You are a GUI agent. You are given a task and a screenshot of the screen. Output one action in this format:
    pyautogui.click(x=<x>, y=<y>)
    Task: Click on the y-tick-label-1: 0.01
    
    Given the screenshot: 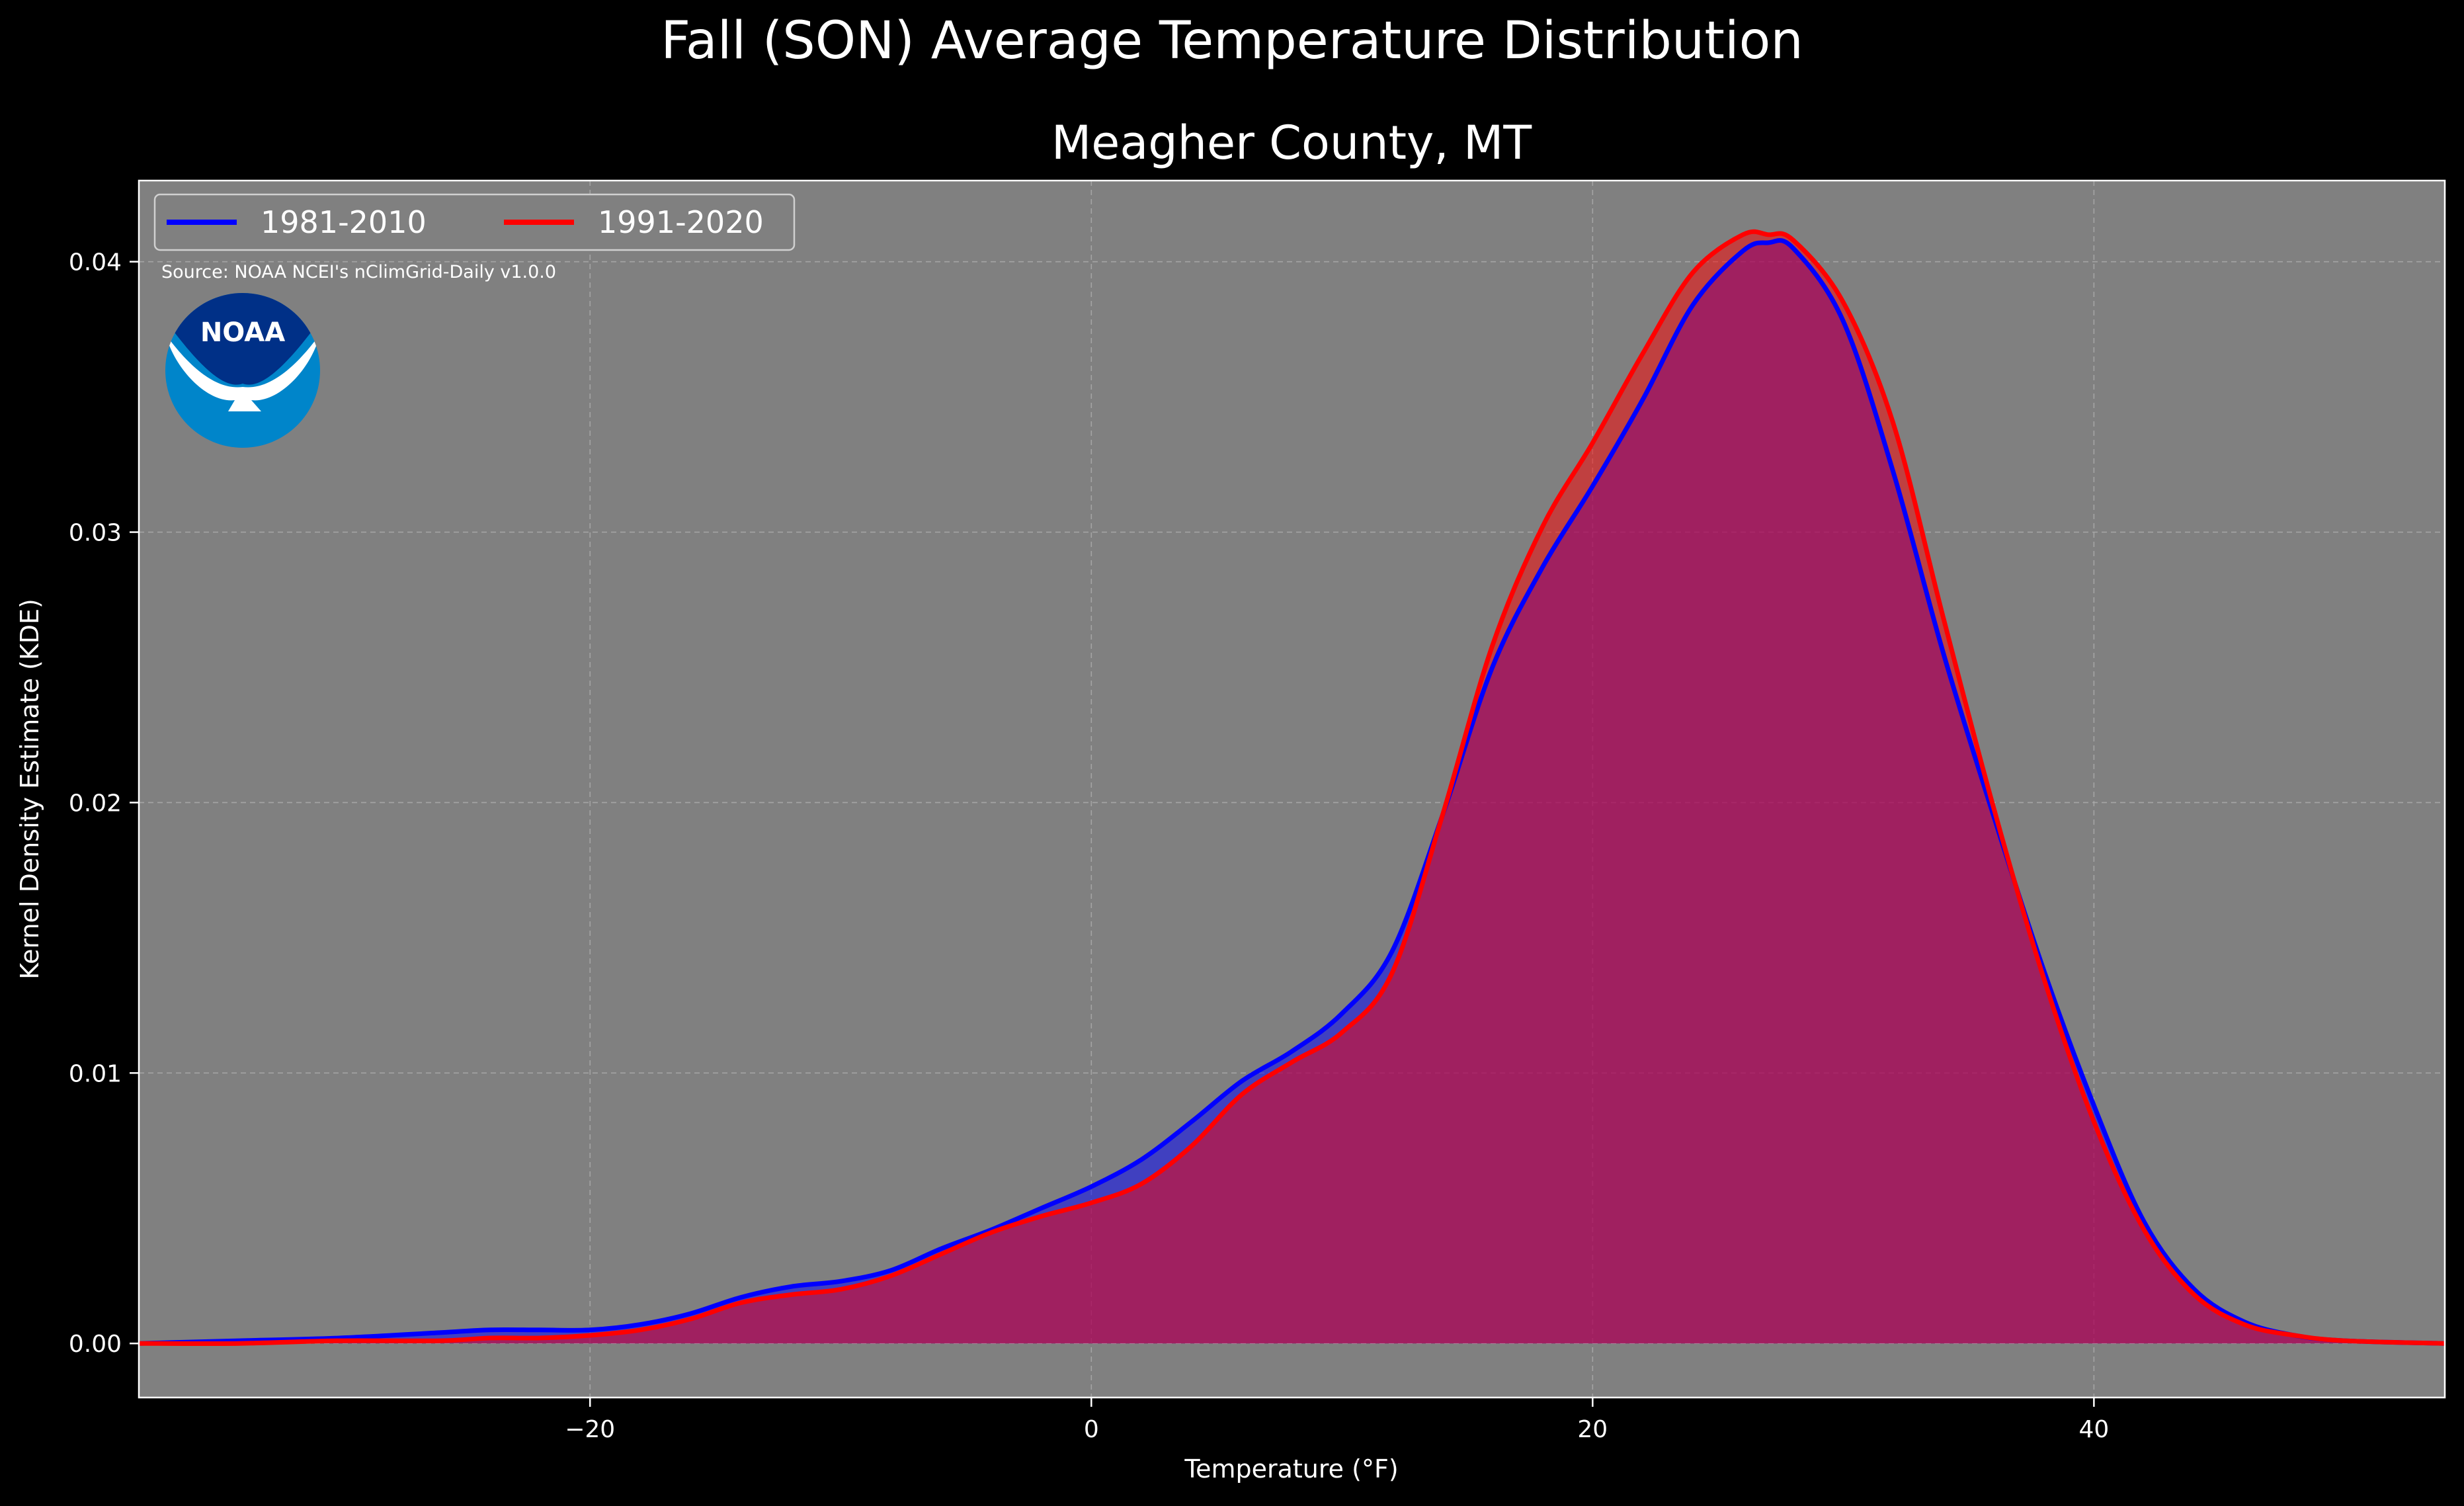 What is the action you would take?
    pyautogui.click(x=96, y=1073)
    